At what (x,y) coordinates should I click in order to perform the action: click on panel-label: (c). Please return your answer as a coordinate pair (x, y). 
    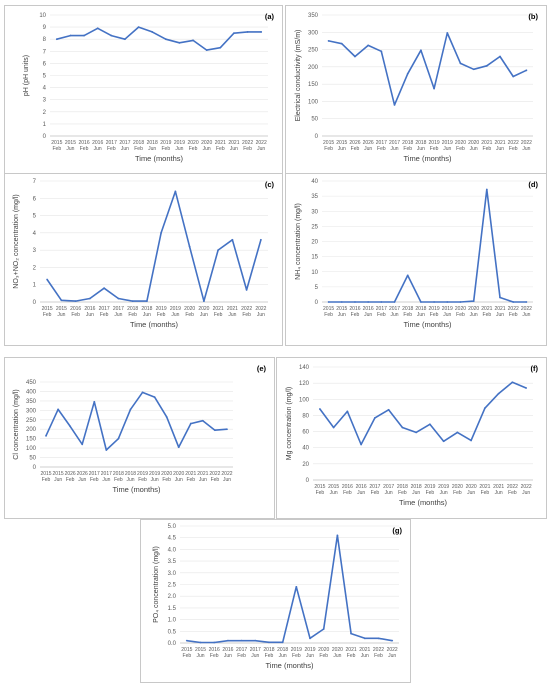
    Looking at the image, I should click on (270, 184).